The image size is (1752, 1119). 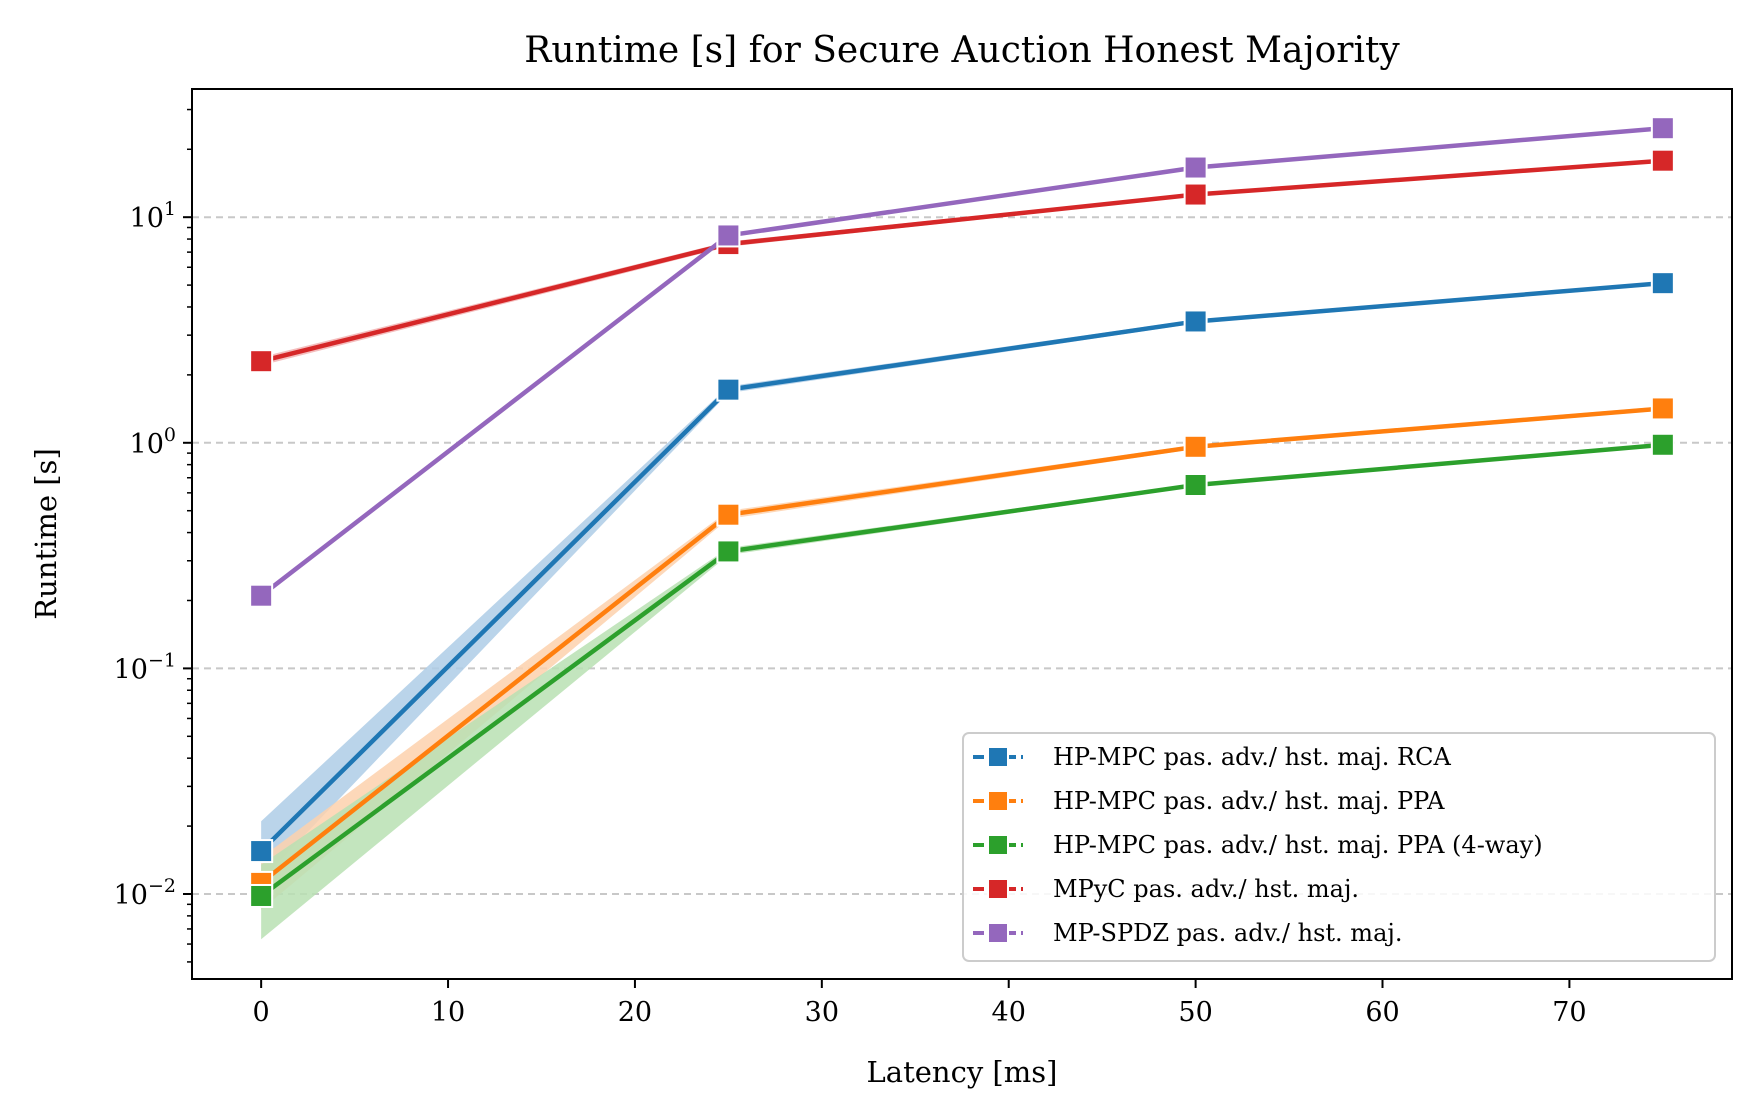 What do you see at coordinates (1227, 933) in the screenshot?
I see `legend-label: MP-SPDZ pas. adv./ hst. maj.` at bounding box center [1227, 933].